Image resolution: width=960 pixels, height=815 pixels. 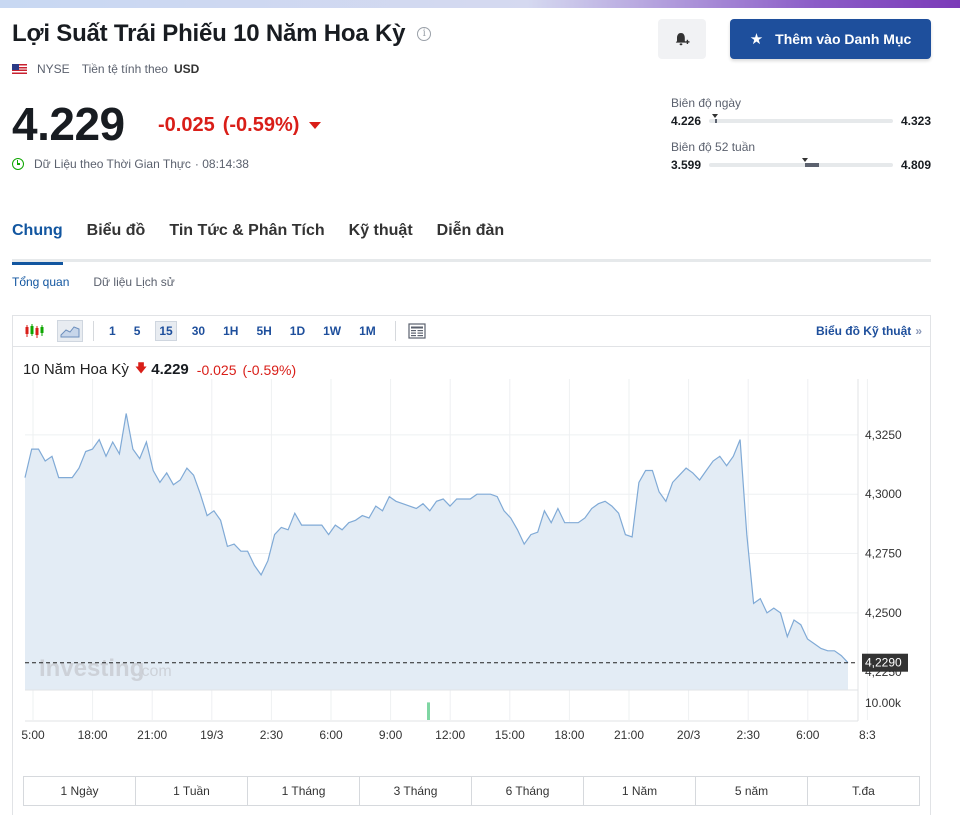 What do you see at coordinates (801, 112) in the screenshot?
I see `day-range: Biên độ ngày 4.226 4.323` at bounding box center [801, 112].